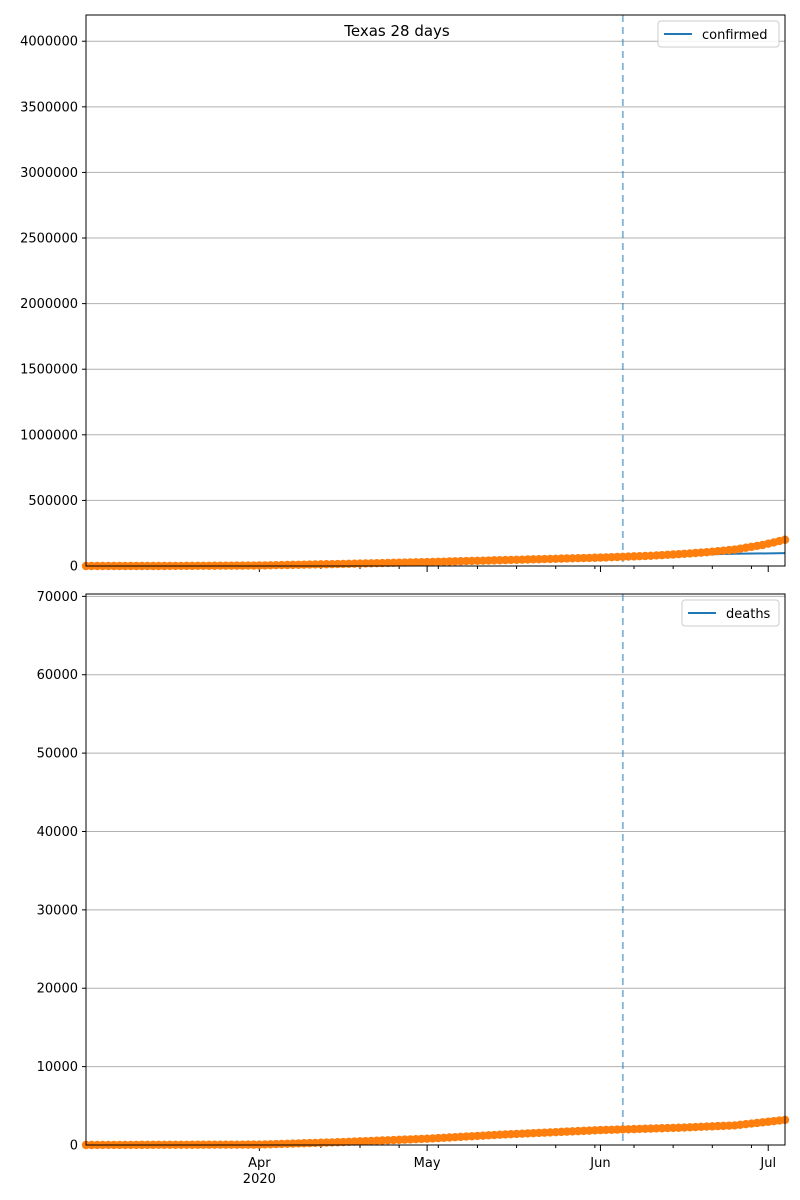 The width and height of the screenshot is (800, 1200). Describe the element at coordinates (53, 501) in the screenshot. I see `y-tick-label: 500000` at that location.